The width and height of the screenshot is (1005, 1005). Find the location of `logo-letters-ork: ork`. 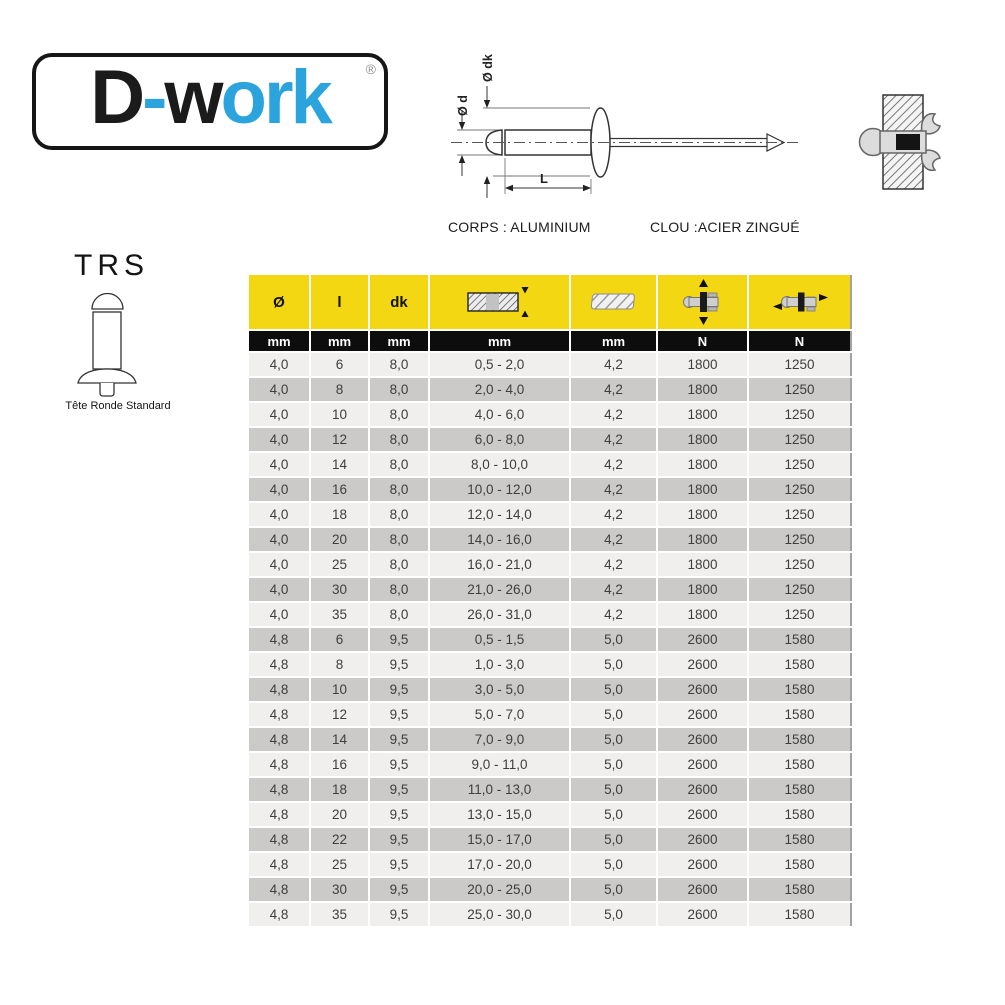

logo-letters-ork: ork is located at coordinates (276, 97).